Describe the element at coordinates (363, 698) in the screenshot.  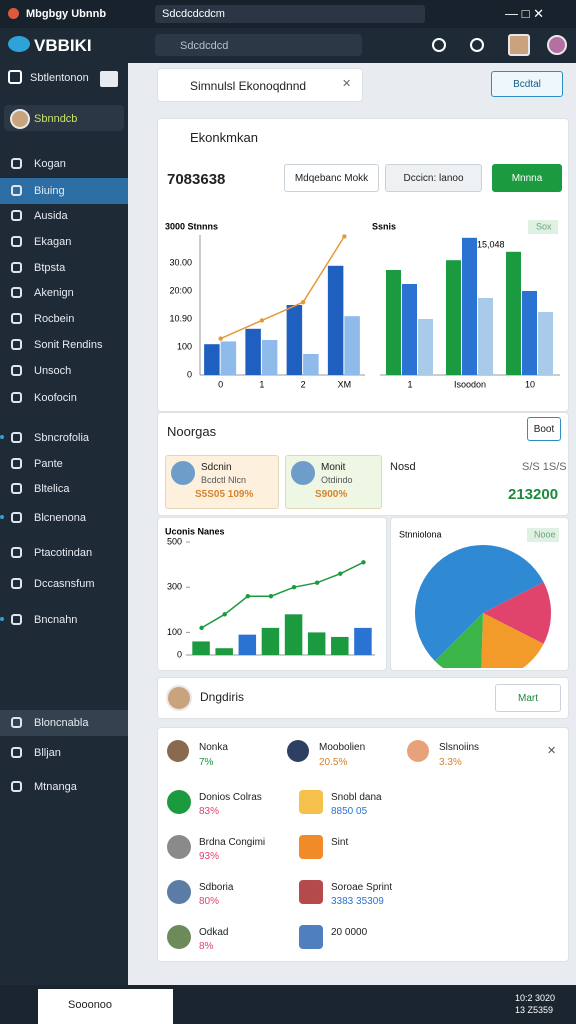
I see `section` at that location.